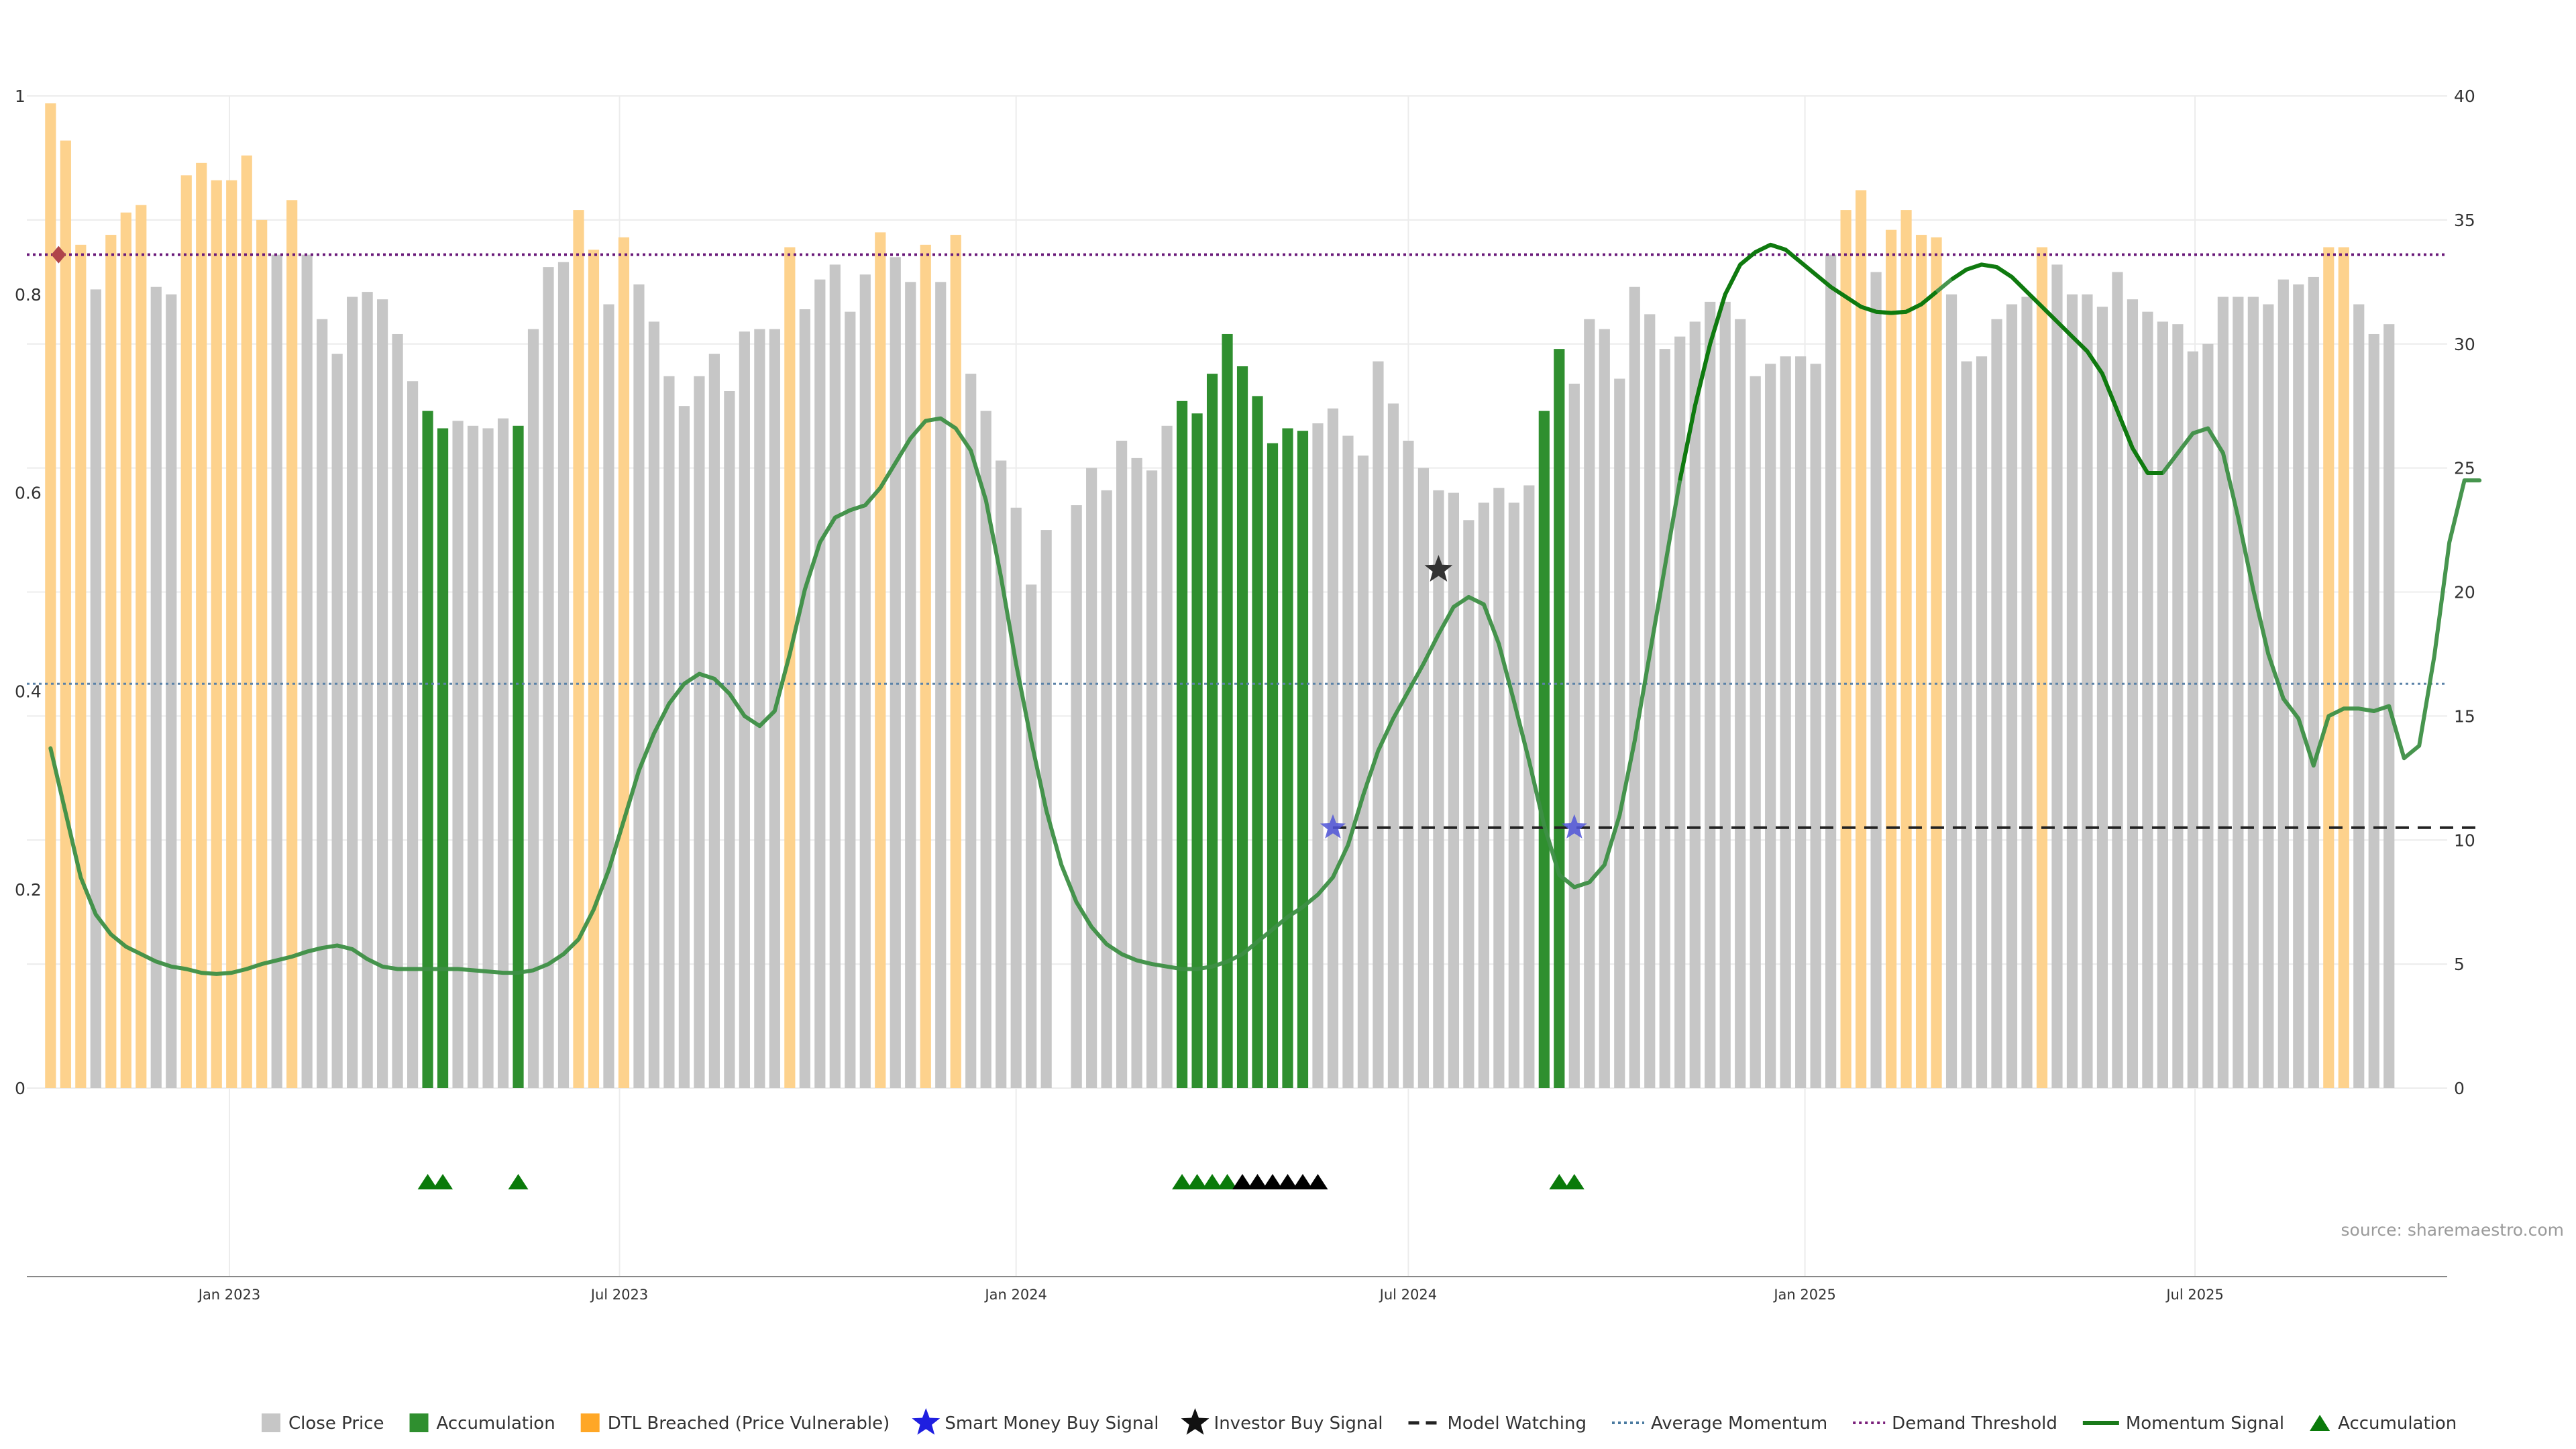 This screenshot has width=2576, height=1449. What do you see at coordinates (1333, 826) in the screenshot?
I see `smart-money-star` at bounding box center [1333, 826].